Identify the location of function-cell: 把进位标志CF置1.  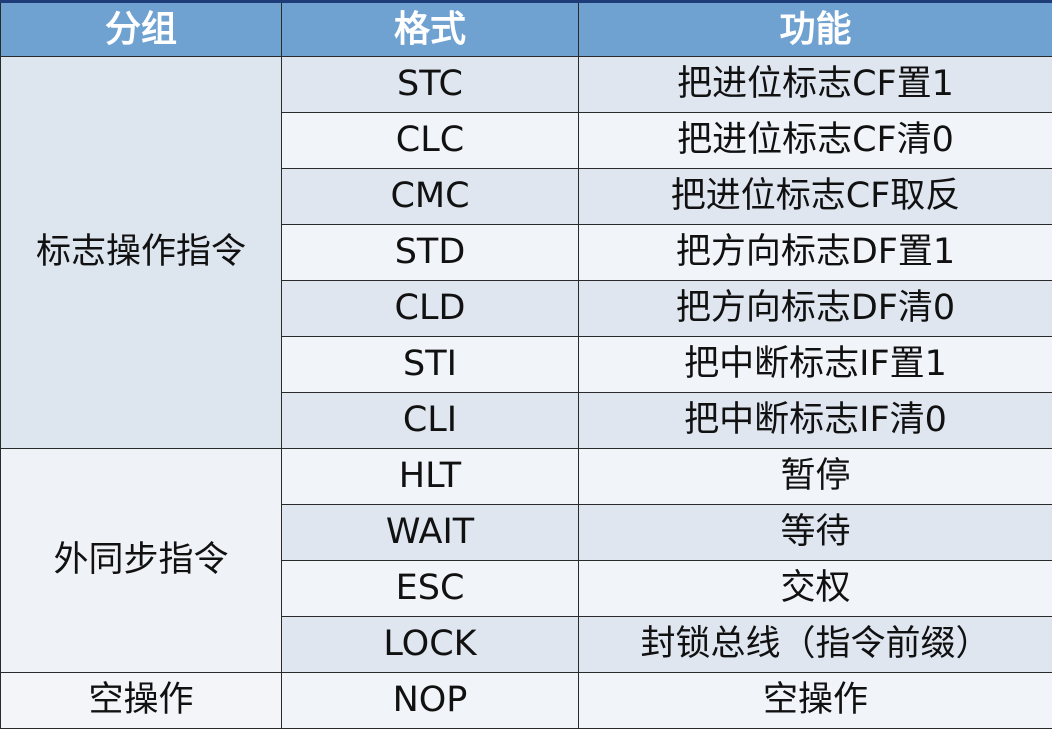
(815, 85).